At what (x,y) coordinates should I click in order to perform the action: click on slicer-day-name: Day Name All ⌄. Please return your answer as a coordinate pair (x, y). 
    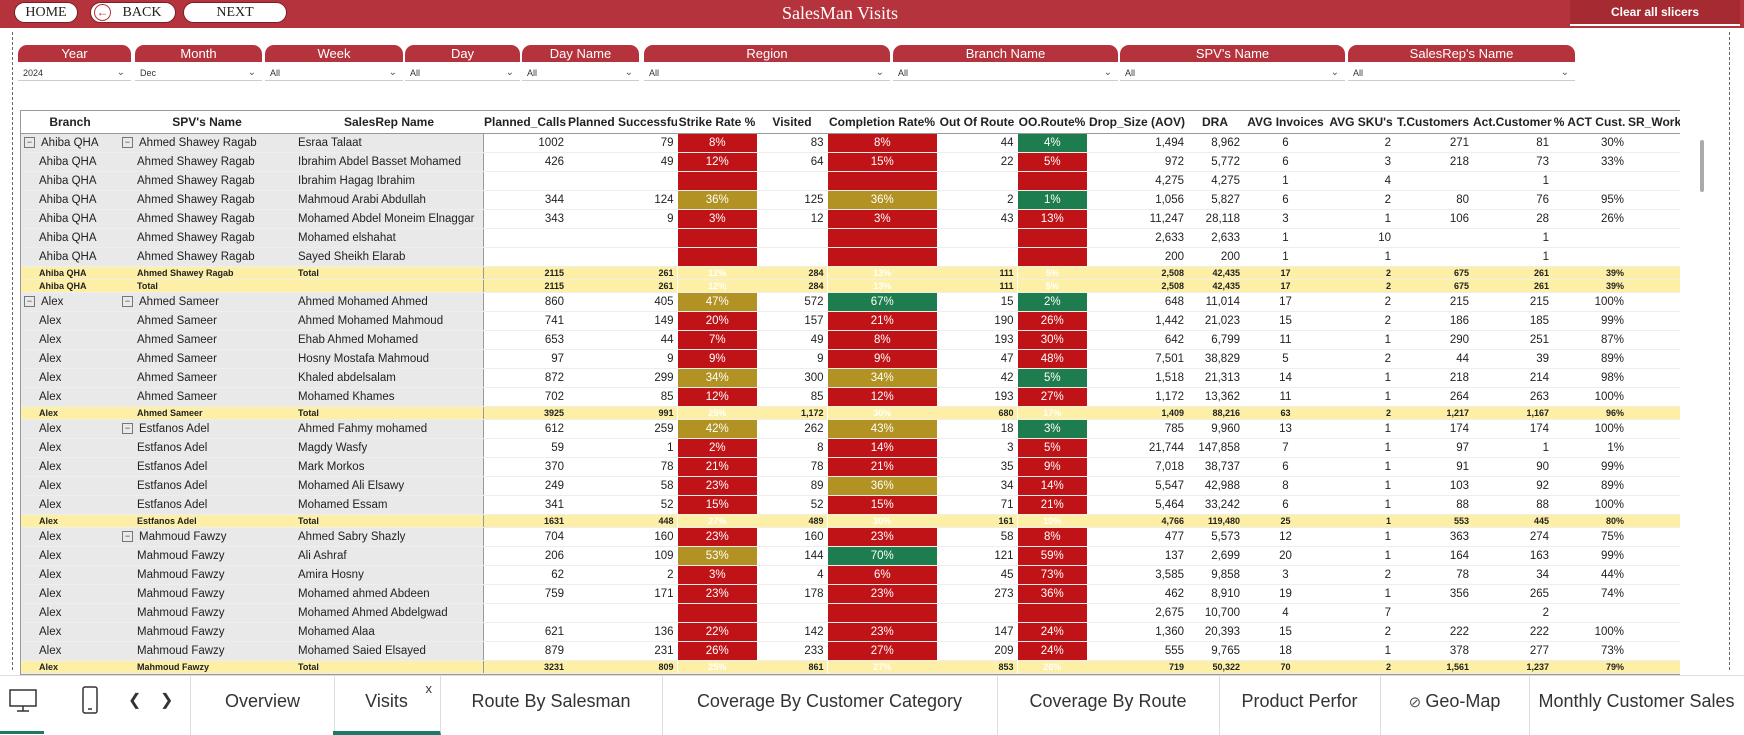
    Looking at the image, I should click on (580, 63).